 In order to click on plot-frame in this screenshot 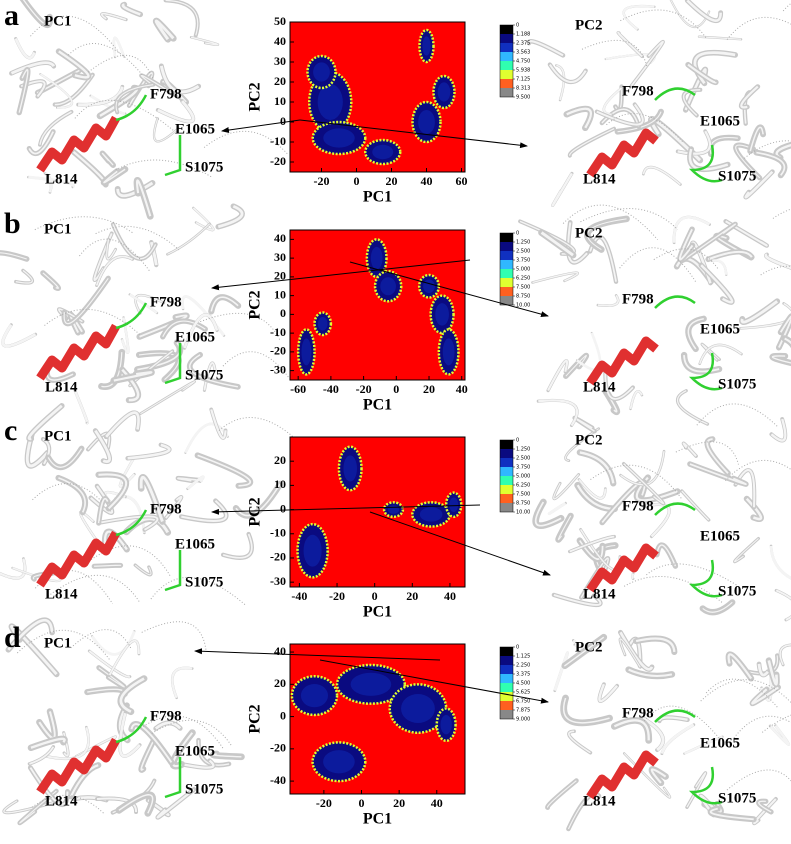, I will do `click(377, 97)`.